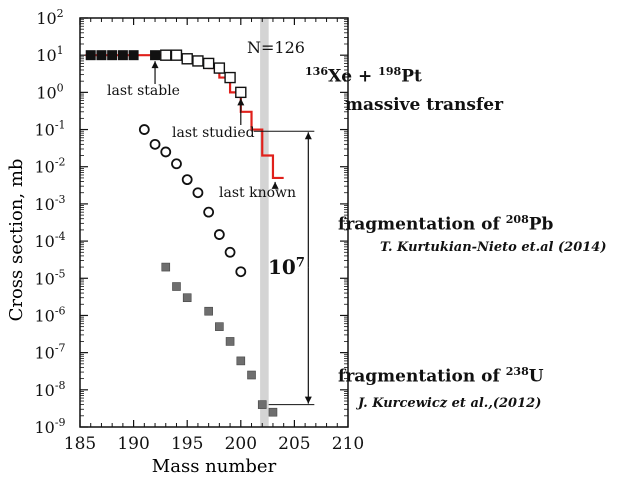 This screenshot has width=630, height=480. Describe the element at coordinates (241, 102) in the screenshot. I see `last-studied-arrow-head` at that location.